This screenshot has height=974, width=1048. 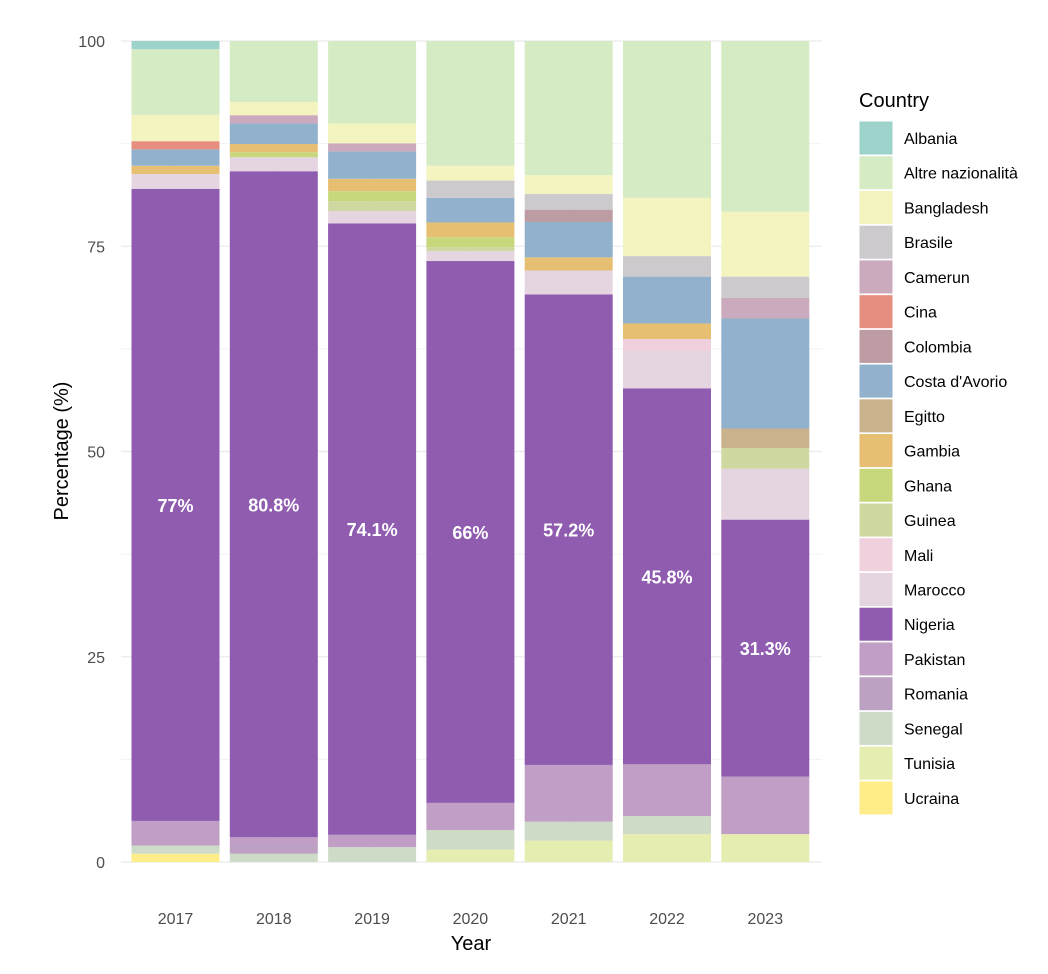 I want to click on bar-segment-camerun-2018, so click(x=273, y=119).